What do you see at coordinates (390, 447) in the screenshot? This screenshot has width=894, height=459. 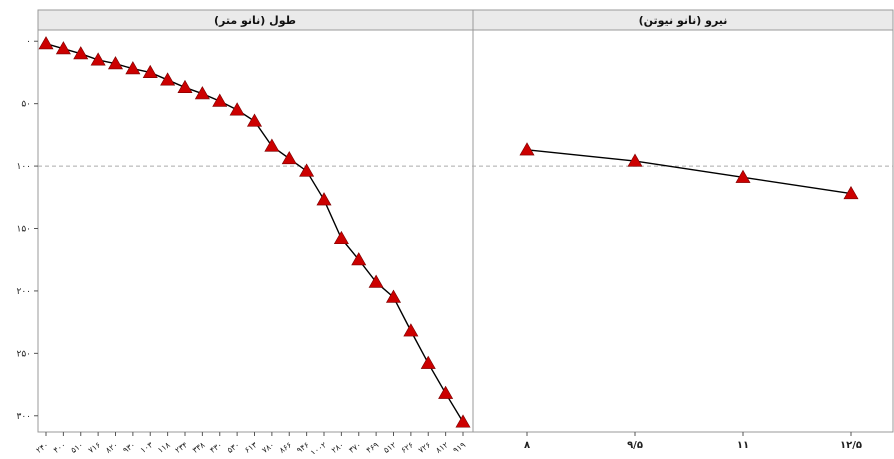 I see `x-tick-label: ۵۱۲` at bounding box center [390, 447].